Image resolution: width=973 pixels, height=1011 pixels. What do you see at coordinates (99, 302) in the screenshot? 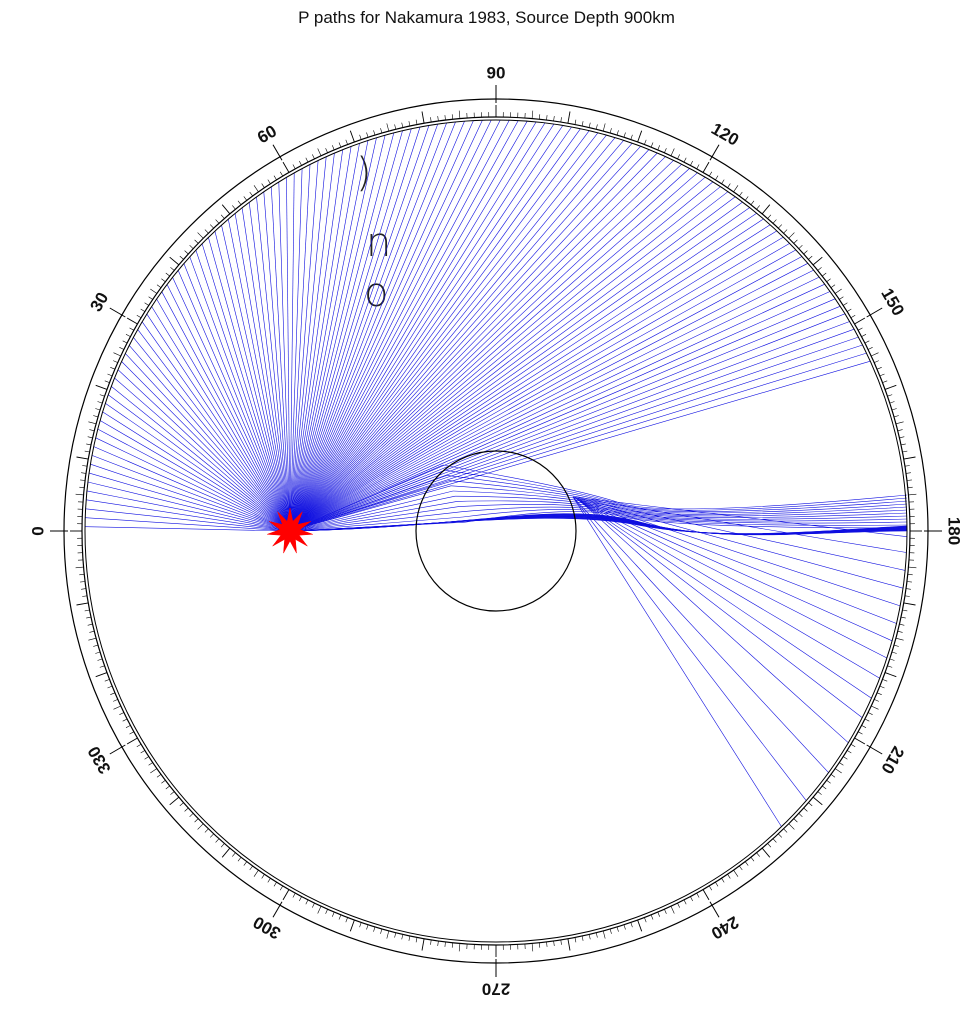
I see `angle-label: 30` at bounding box center [99, 302].